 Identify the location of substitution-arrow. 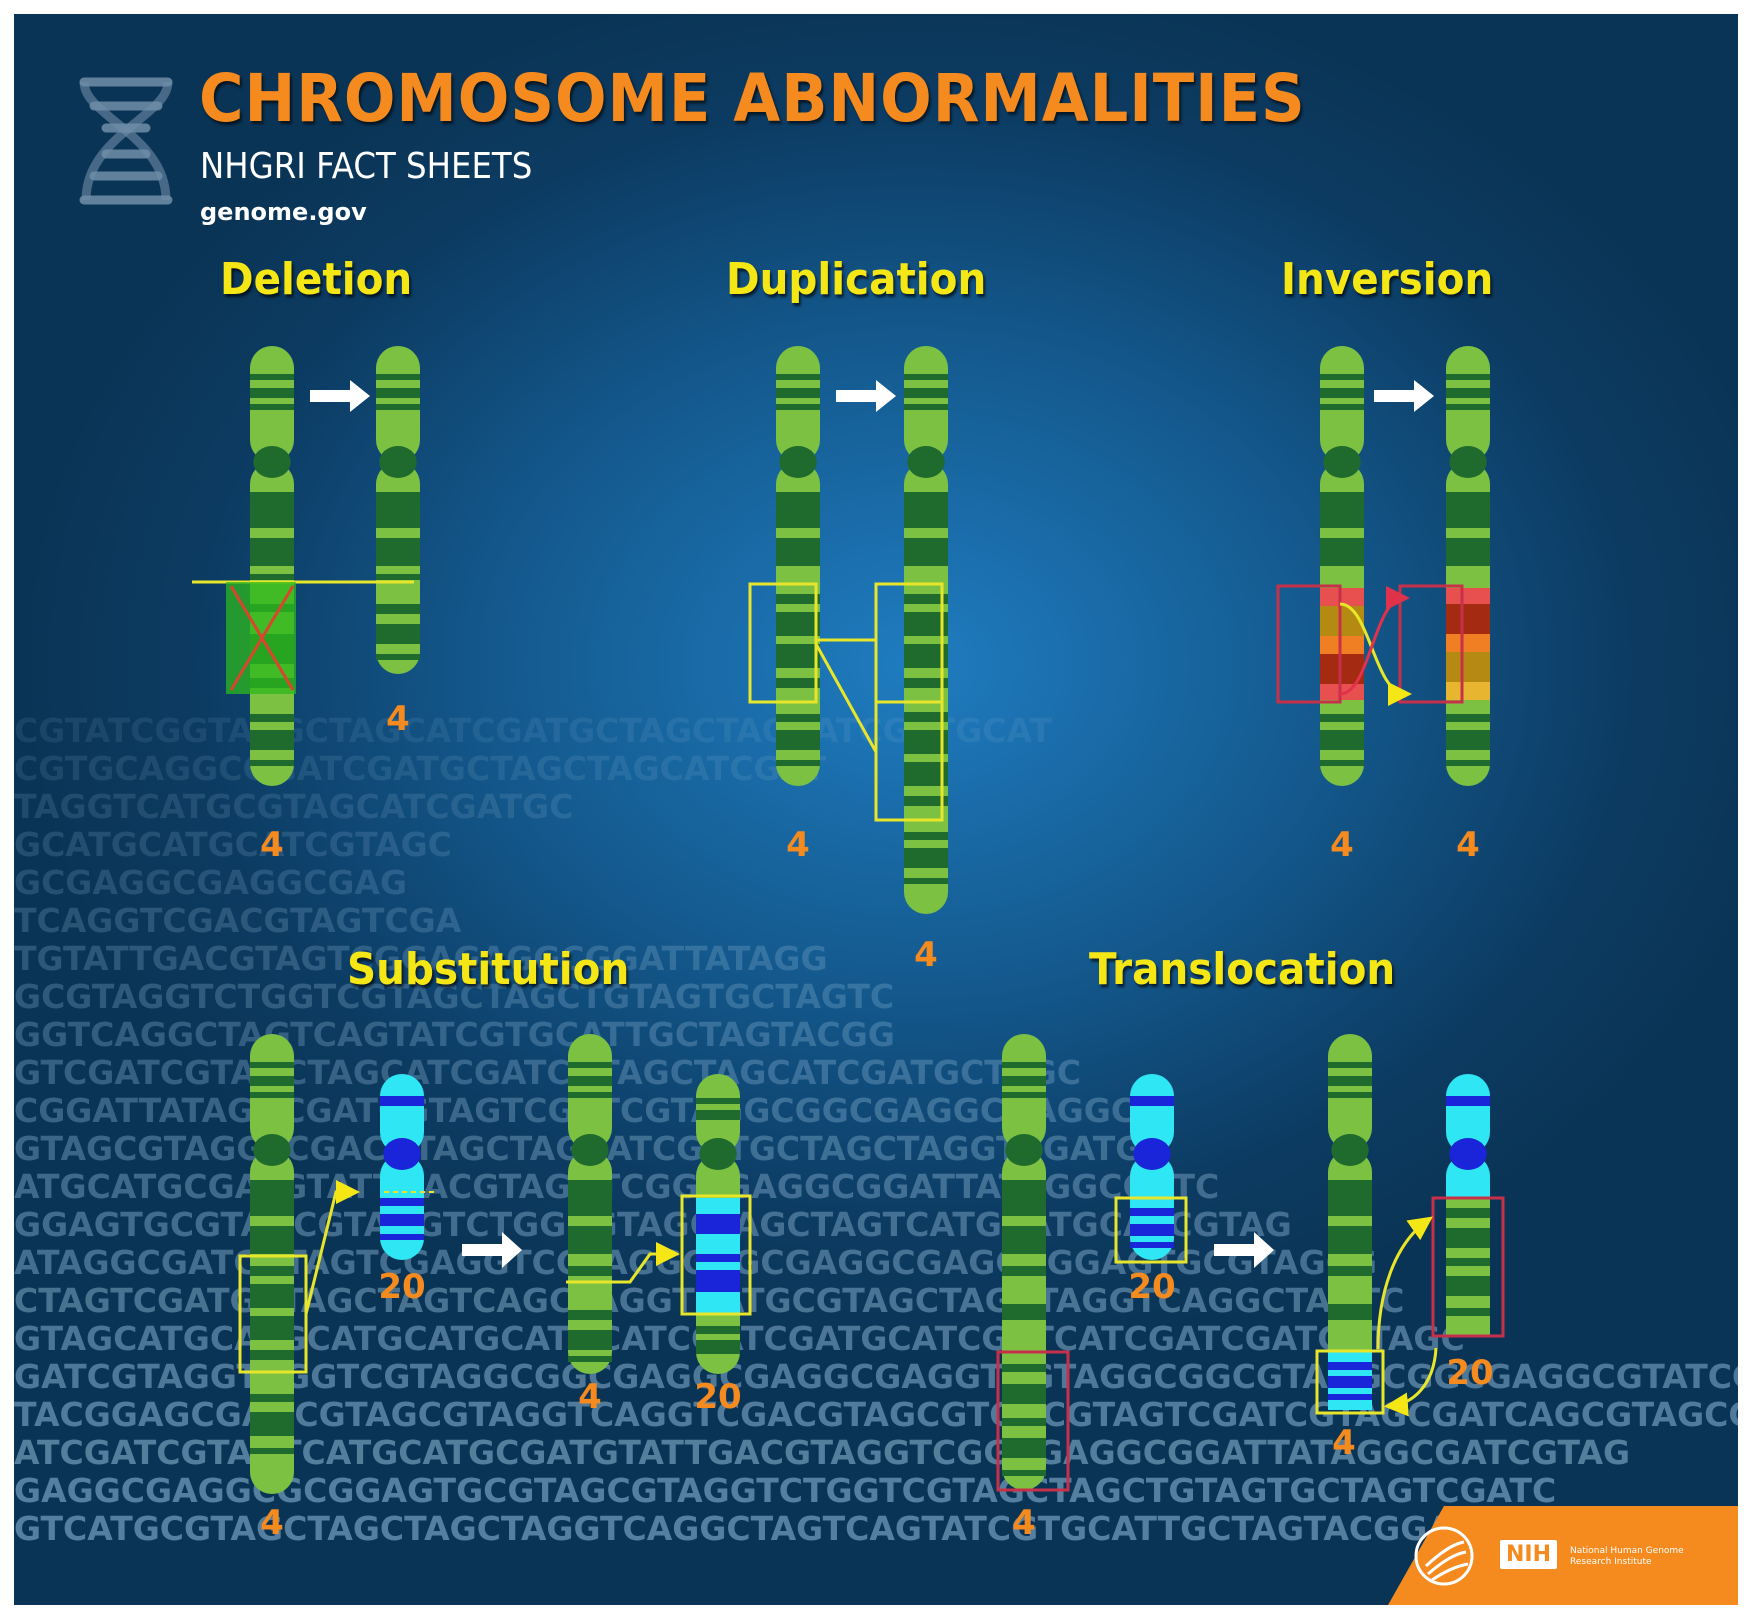
(332, 1247).